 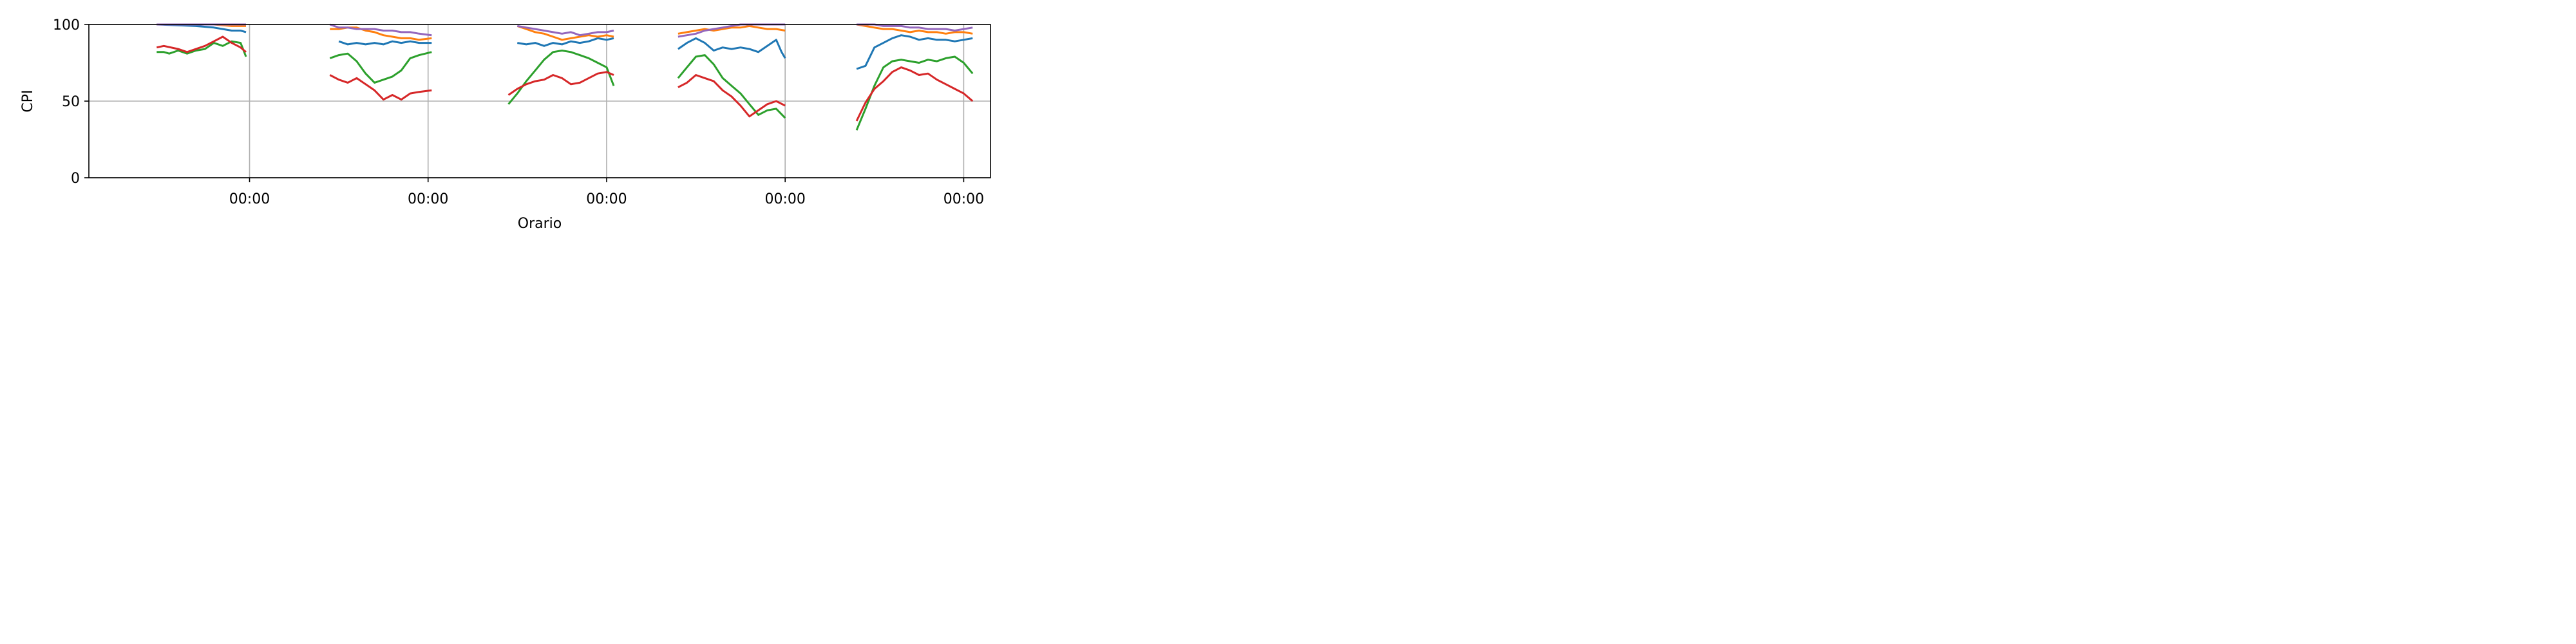 I want to click on grid, so click(x=539, y=101).